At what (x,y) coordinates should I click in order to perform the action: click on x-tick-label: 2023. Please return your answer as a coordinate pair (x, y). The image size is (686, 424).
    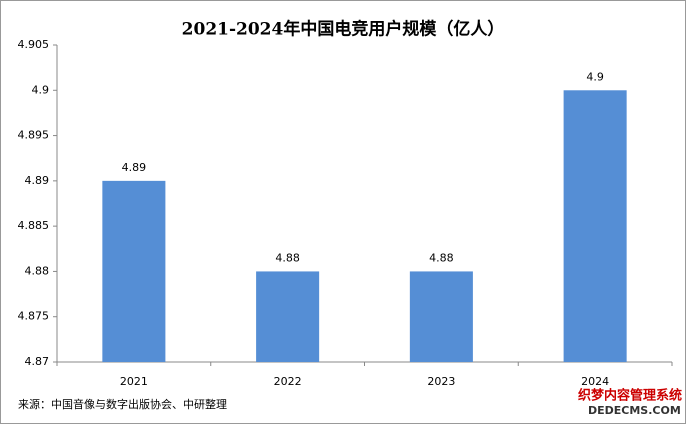
    Looking at the image, I should click on (441, 381).